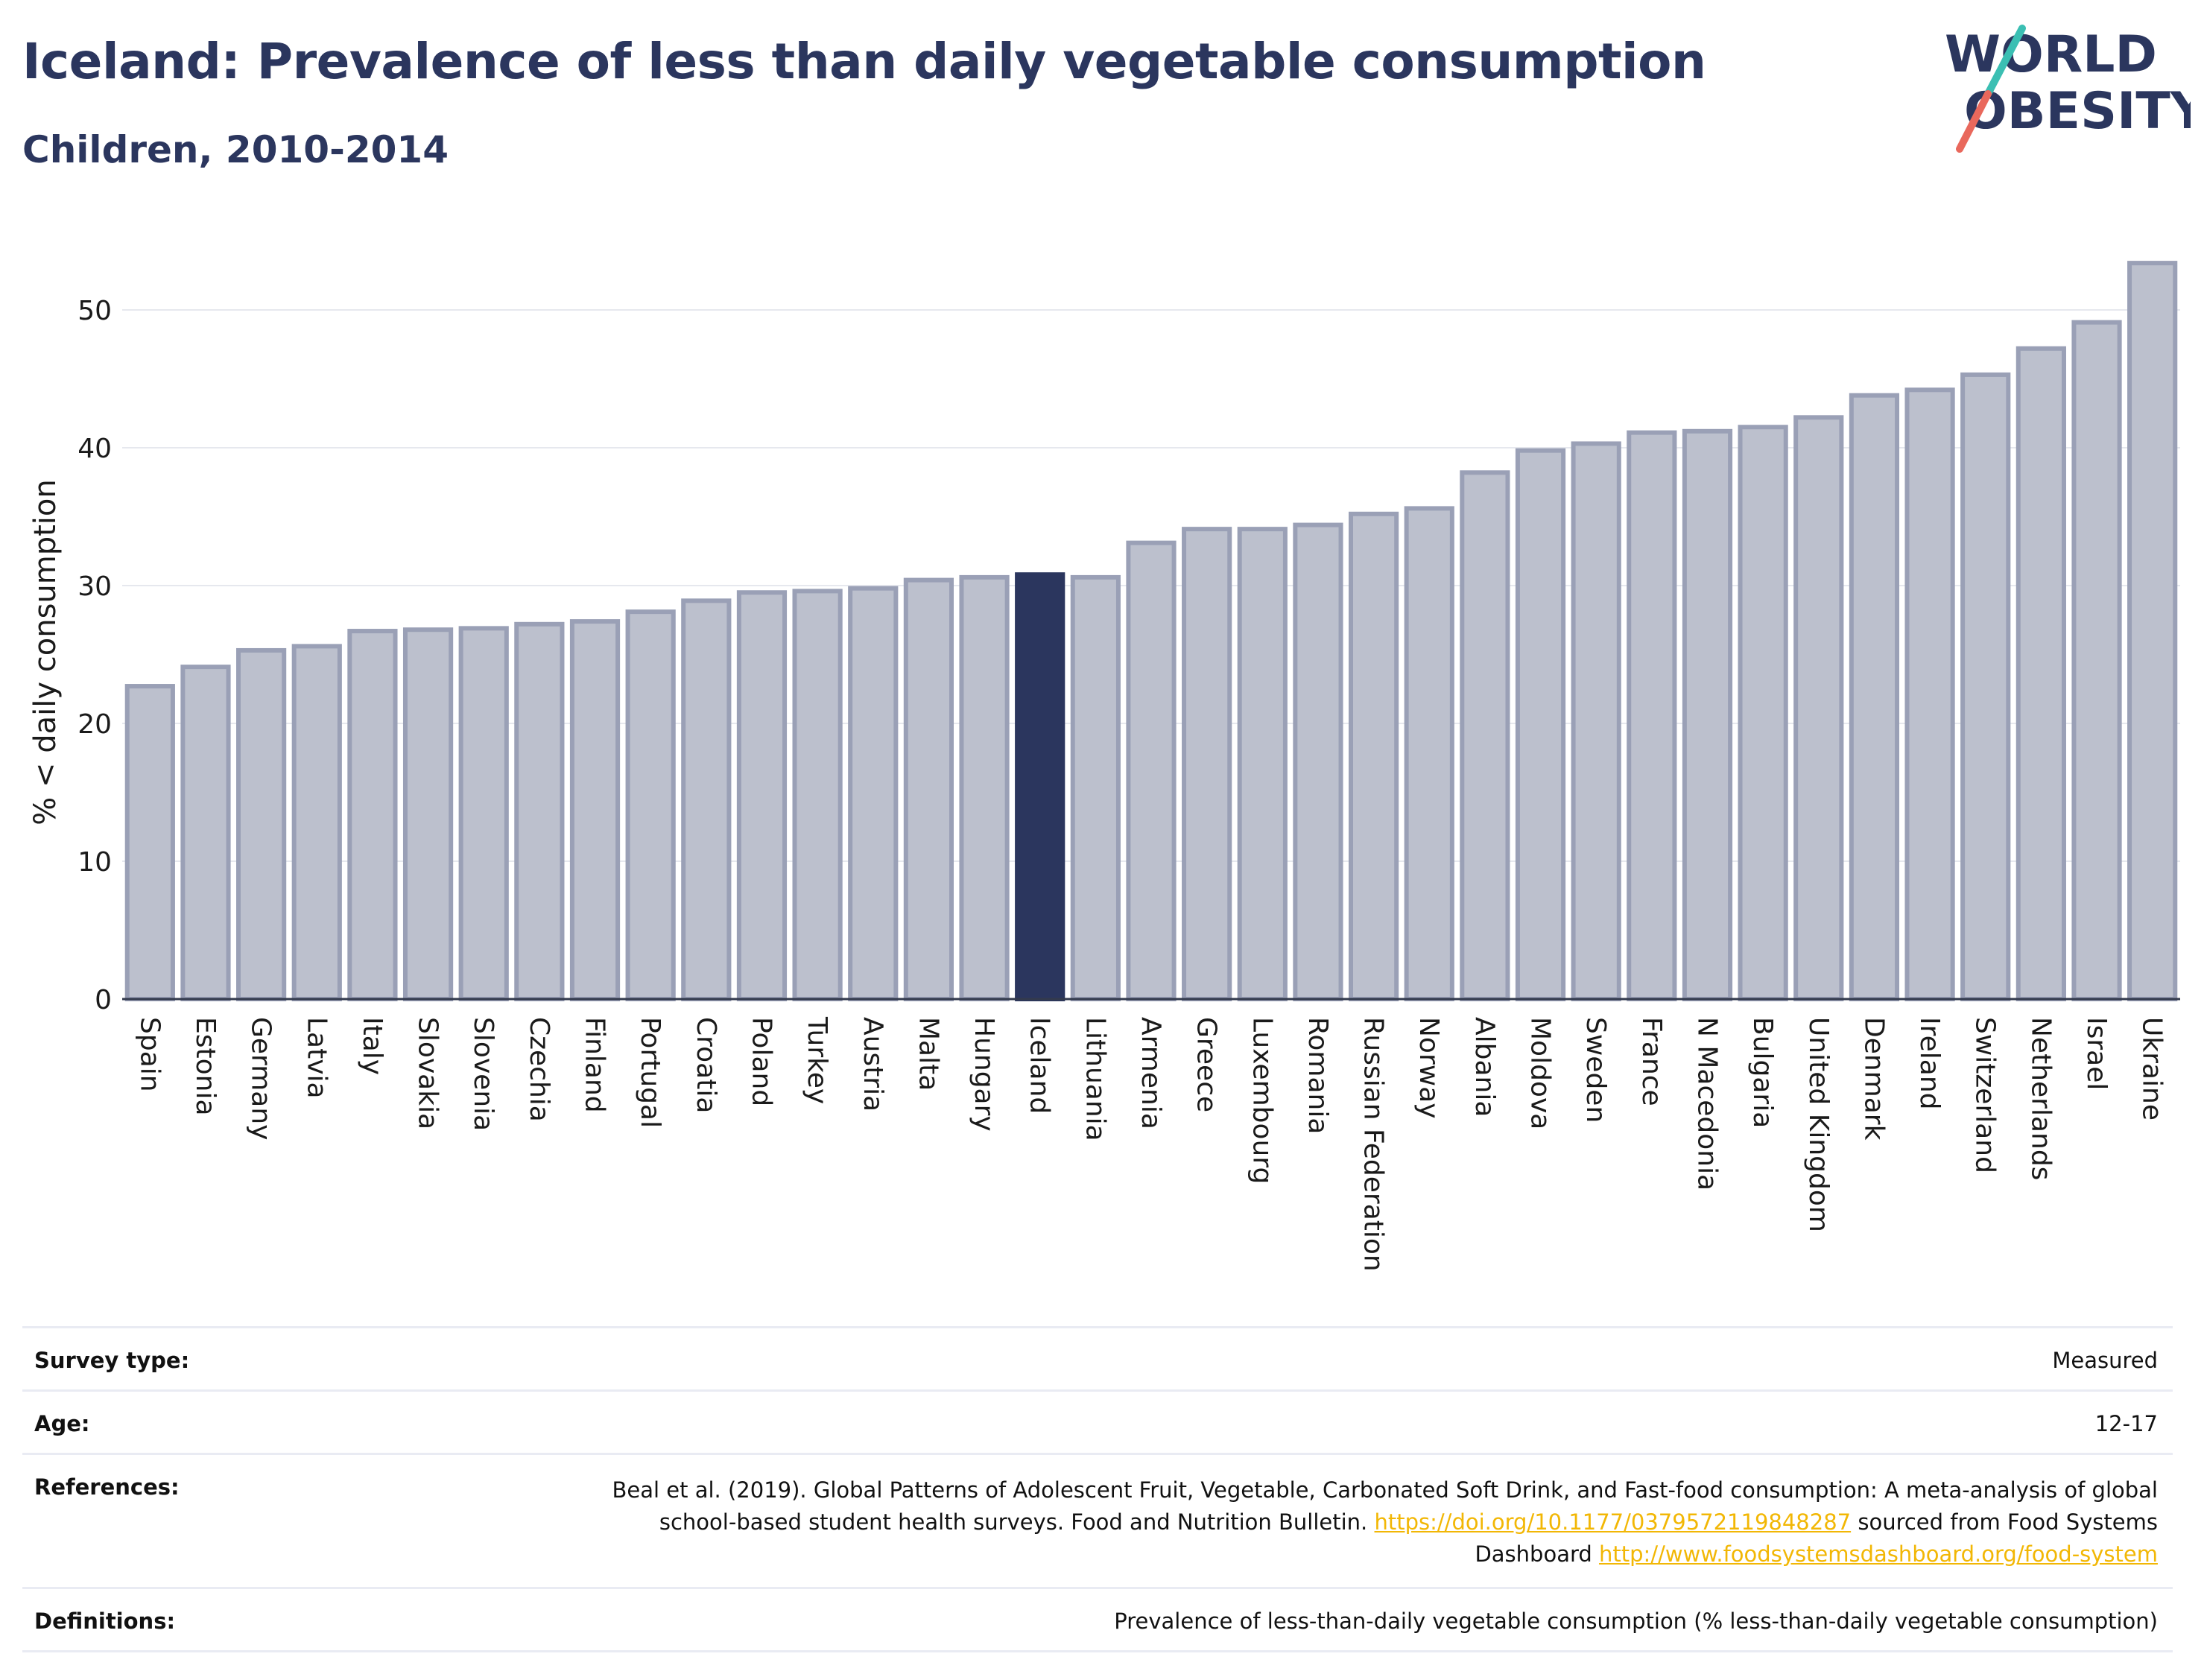 The width and height of the screenshot is (2204, 1680). What do you see at coordinates (1373, 756) in the screenshot?
I see `bar-russian-federation` at bounding box center [1373, 756].